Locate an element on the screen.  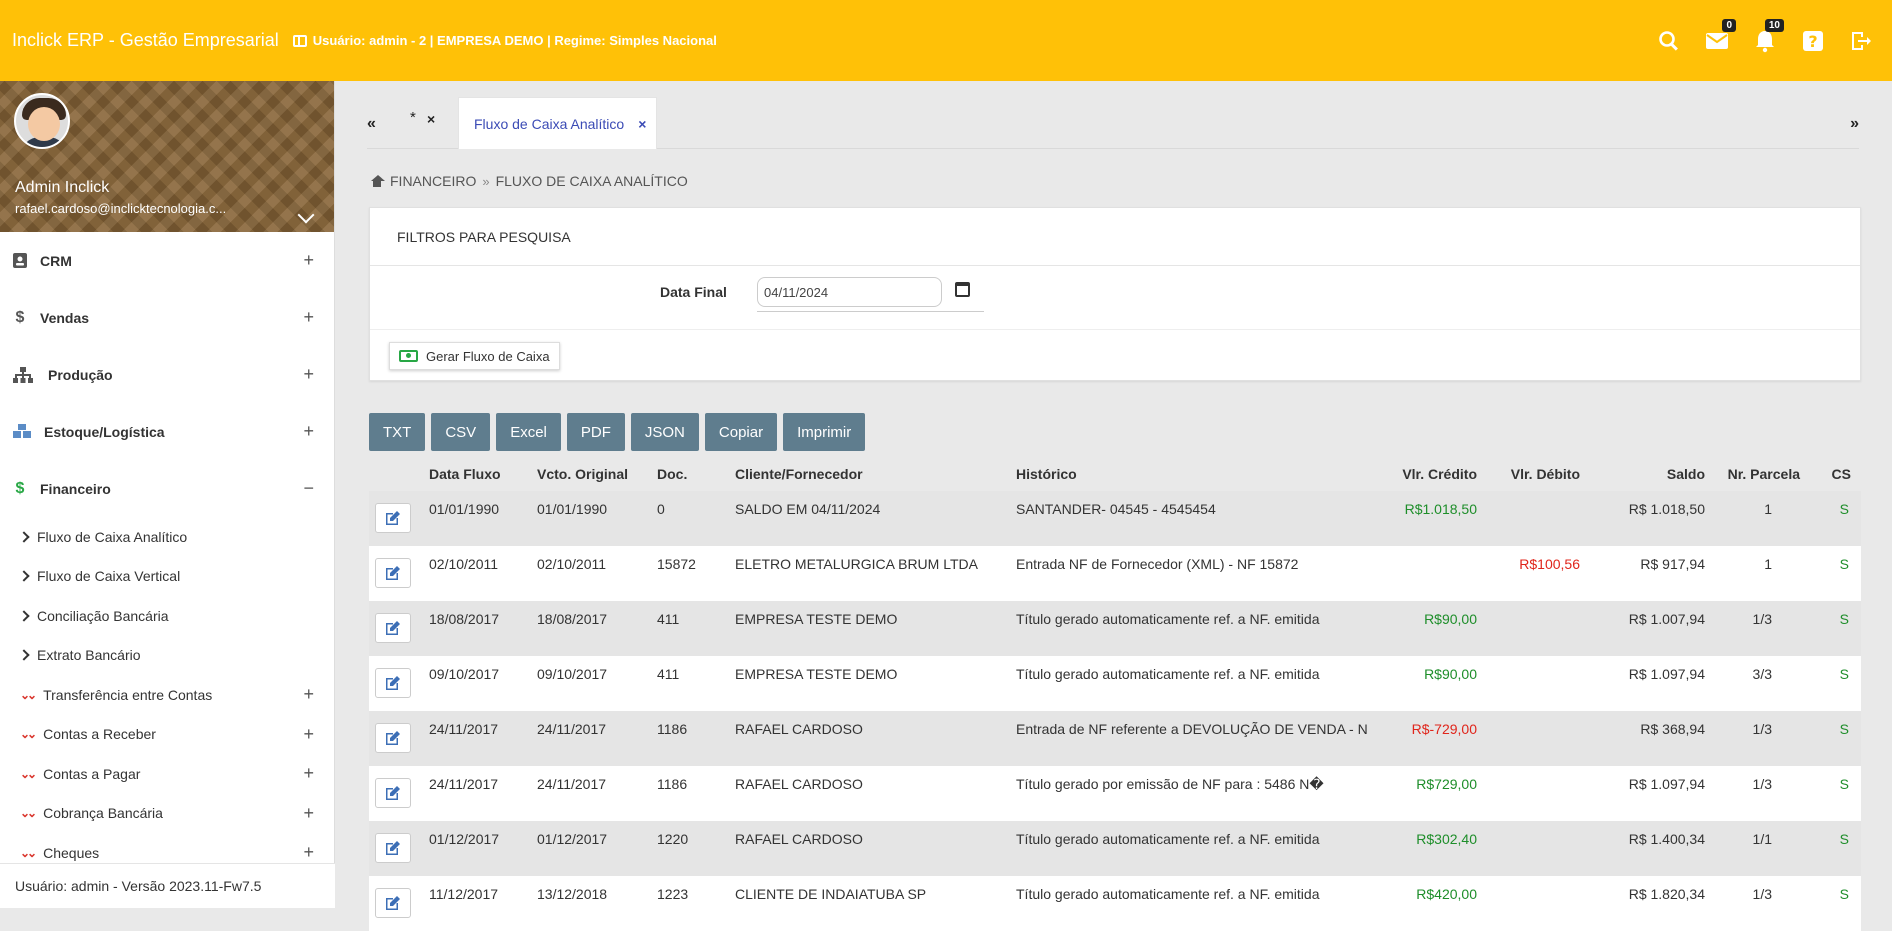
export-json-button: JSON is located at coordinates (664, 432).